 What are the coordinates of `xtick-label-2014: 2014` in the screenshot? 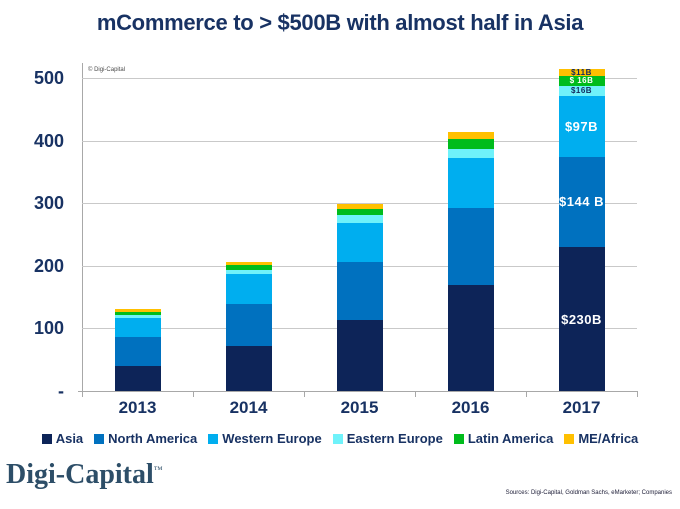 It's located at (248, 407).